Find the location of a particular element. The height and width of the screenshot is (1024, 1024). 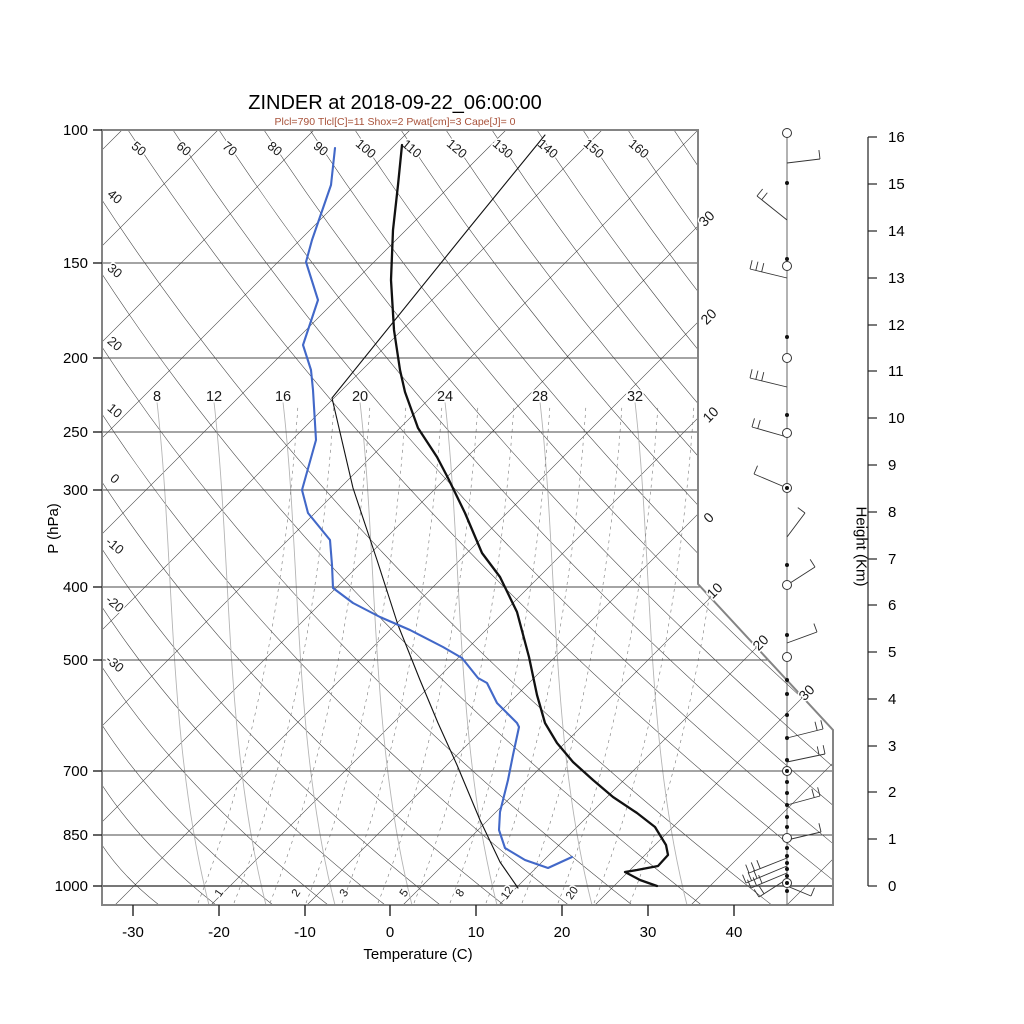

chart-title: ZINDER at 2018-09-22_06:00:00 is located at coordinates (395, 103).